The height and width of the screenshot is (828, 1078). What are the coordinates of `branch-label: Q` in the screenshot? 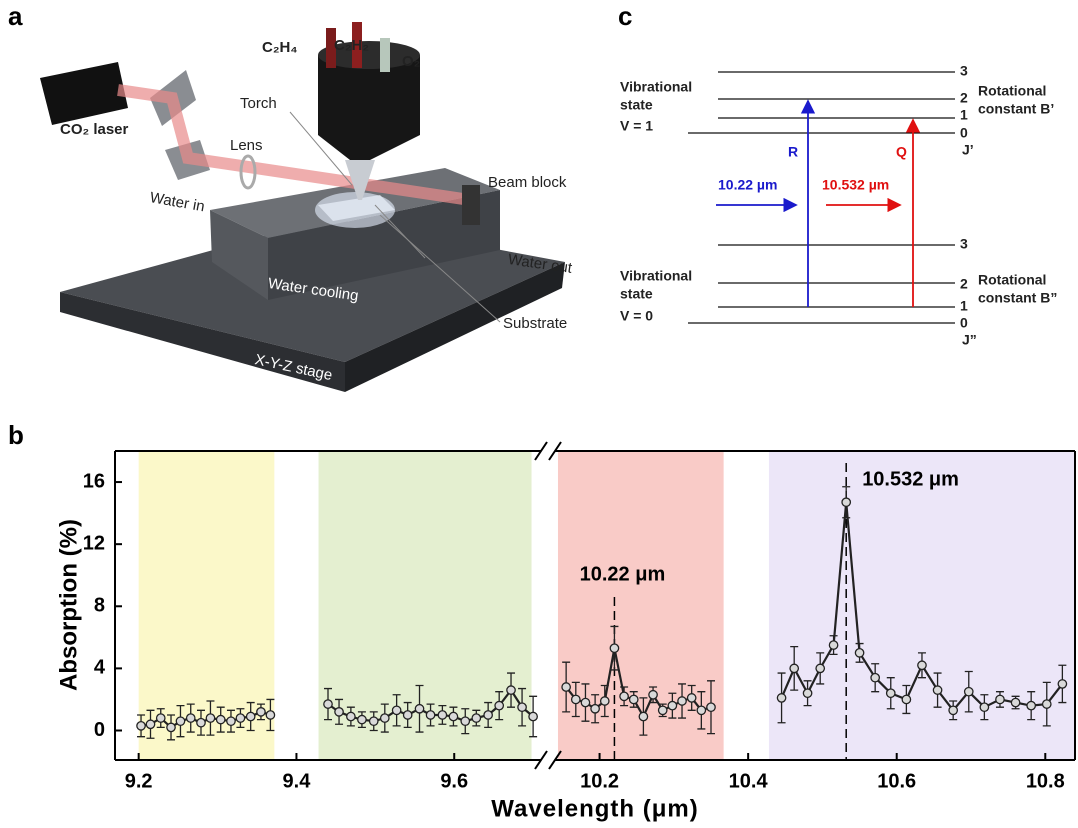 It's located at (901, 152).